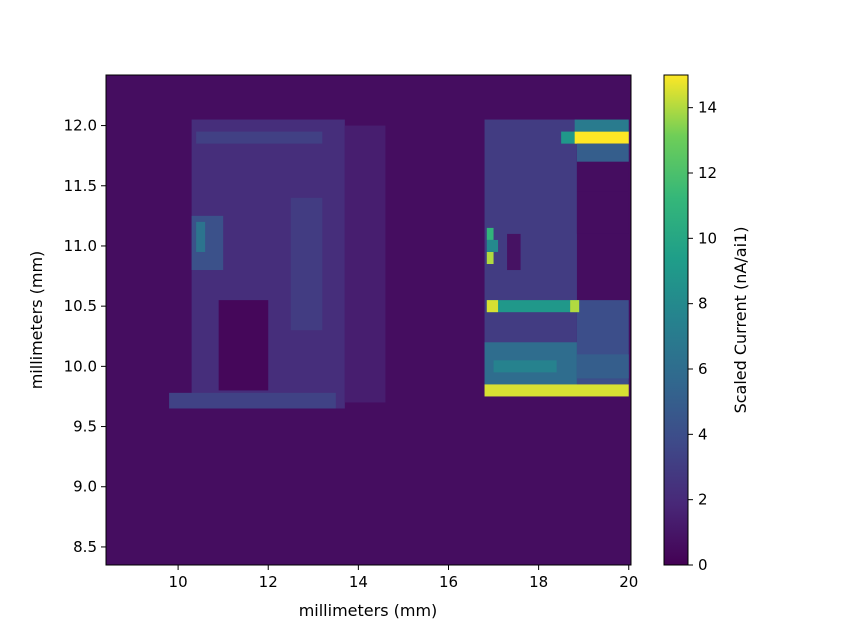 The height and width of the screenshot is (635, 847). I want to click on y-axis: 8.5 9.0 9.5 10.0 10.5 11.0 11.5 12.0, so click(85, 336).